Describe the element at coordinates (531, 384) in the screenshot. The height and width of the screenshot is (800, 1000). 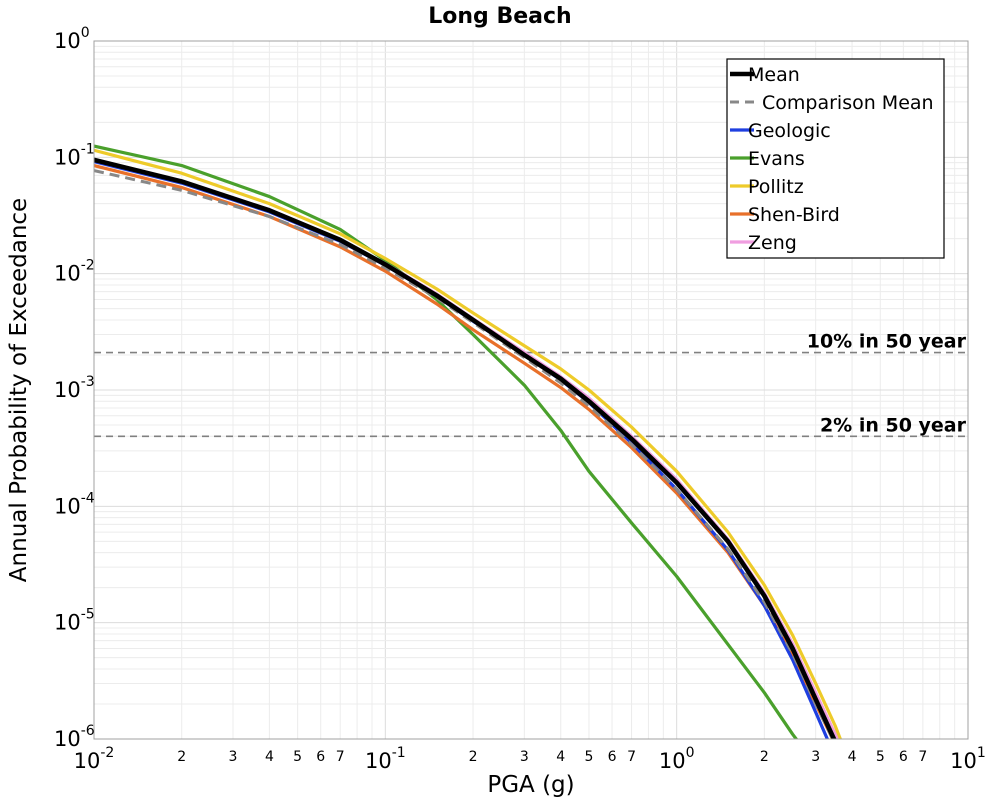
I see `reference-lines: 10% in 50 year 2% in 50 year` at that location.